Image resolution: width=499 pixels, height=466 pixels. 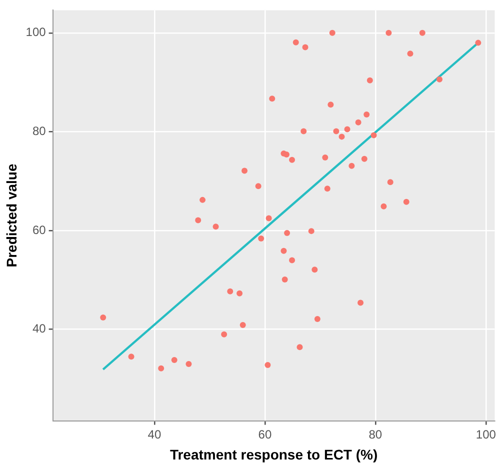 I want to click on x-axis-title: Treatment response to ECT (%), so click(x=274, y=454).